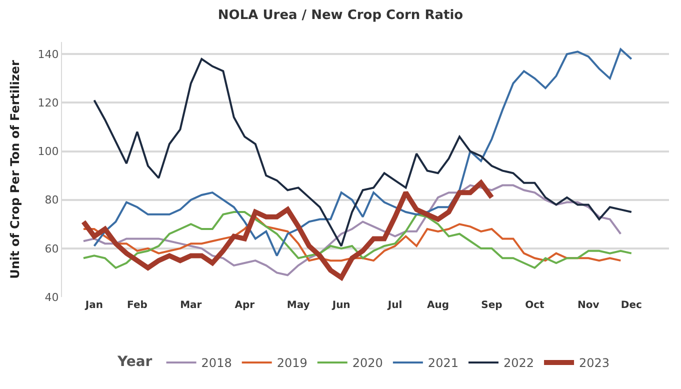 The width and height of the screenshot is (681, 389). I want to click on x-tick-label: Jun, so click(340, 305).